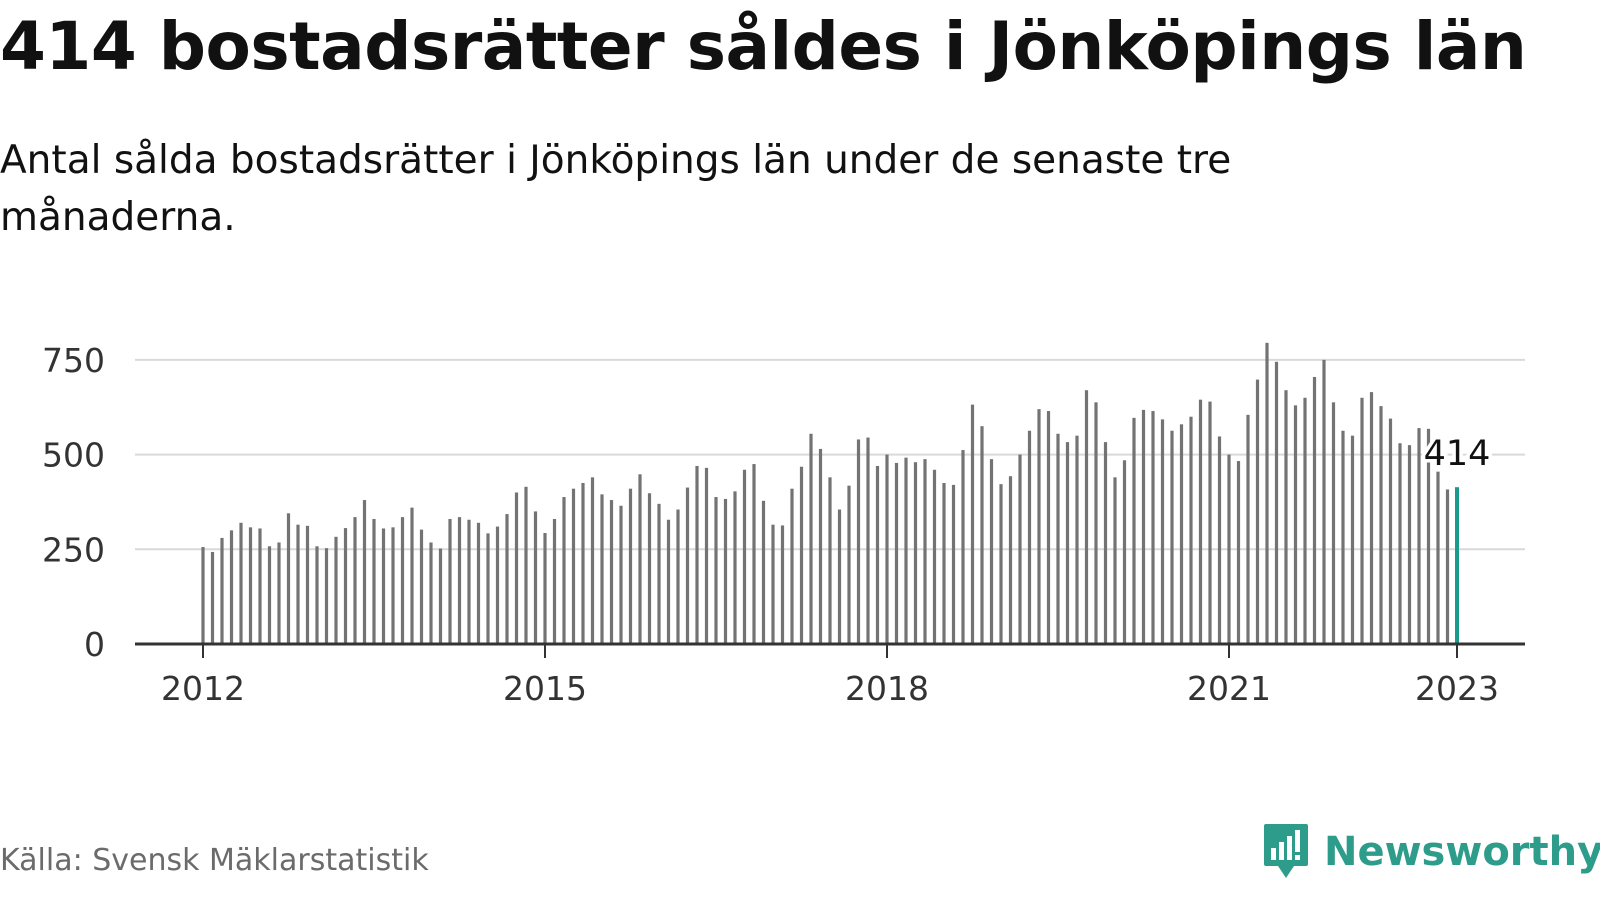 The width and height of the screenshot is (1600, 900). What do you see at coordinates (1229, 688) in the screenshot?
I see `x-tick-label: 2021` at bounding box center [1229, 688].